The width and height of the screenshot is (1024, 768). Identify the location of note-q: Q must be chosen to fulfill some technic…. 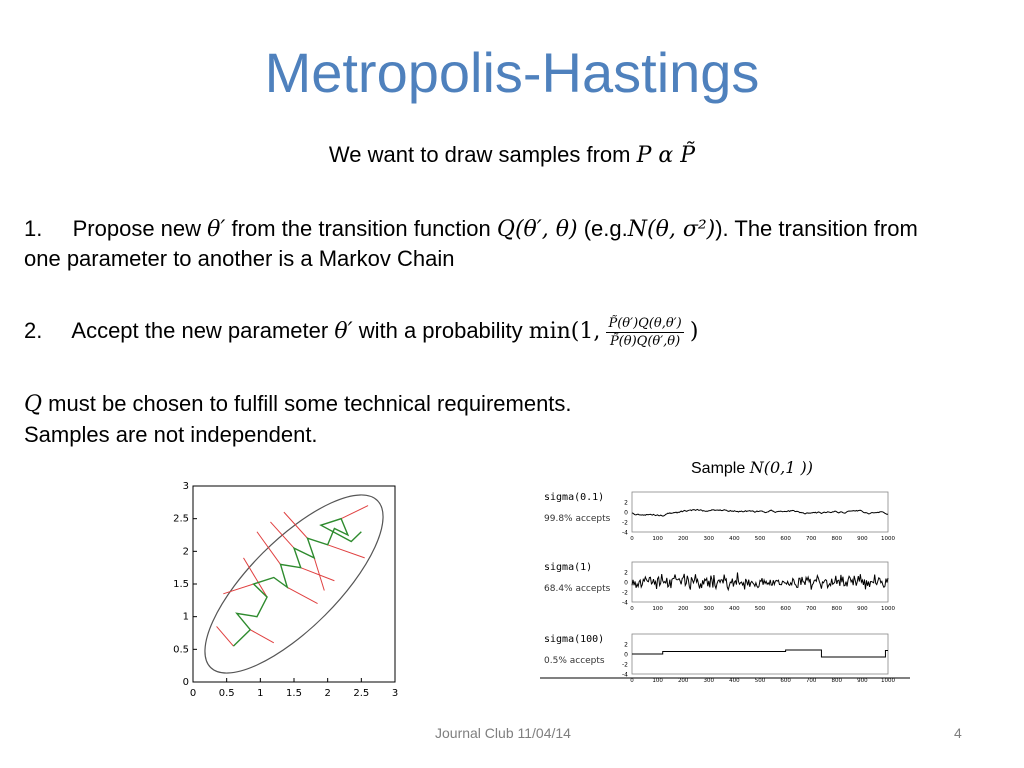
(298, 404).